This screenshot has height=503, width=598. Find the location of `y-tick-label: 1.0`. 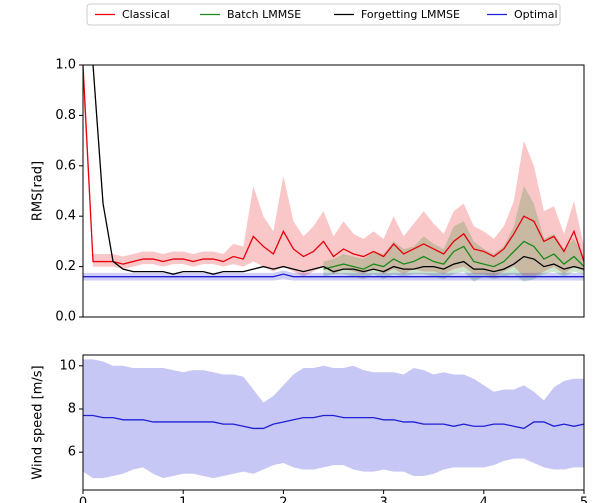

y-tick-label: 1.0 is located at coordinates (65, 65).